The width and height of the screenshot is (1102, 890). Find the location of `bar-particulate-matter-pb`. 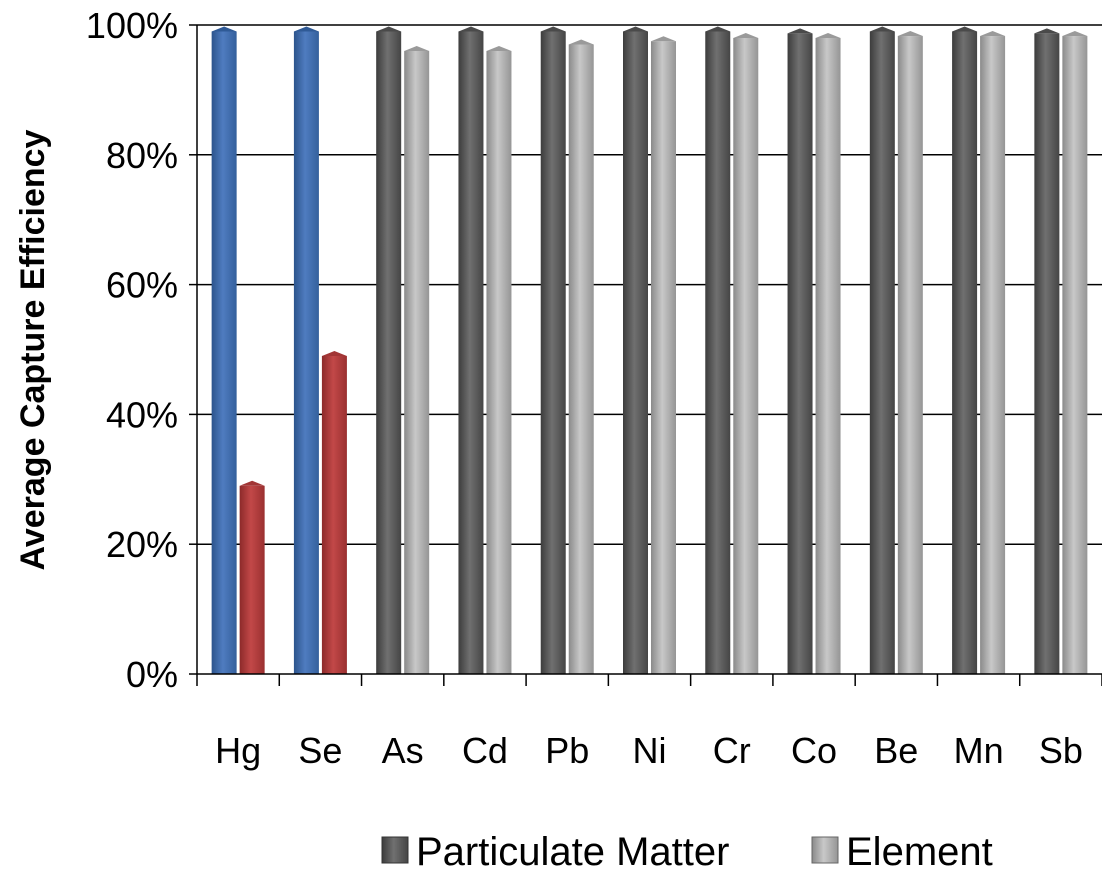

bar-particulate-matter-pb is located at coordinates (553, 353).